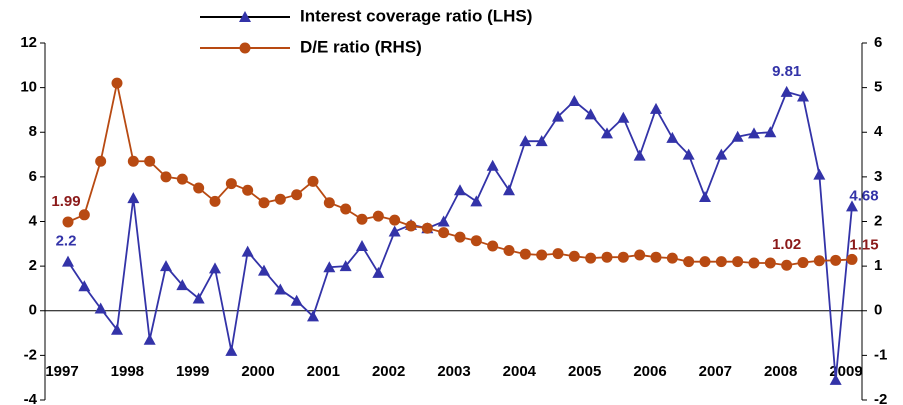 Image resolution: width=903 pixels, height=405 pixels. Describe the element at coordinates (33, 265) in the screenshot. I see `y-tick-label: 2` at that location.